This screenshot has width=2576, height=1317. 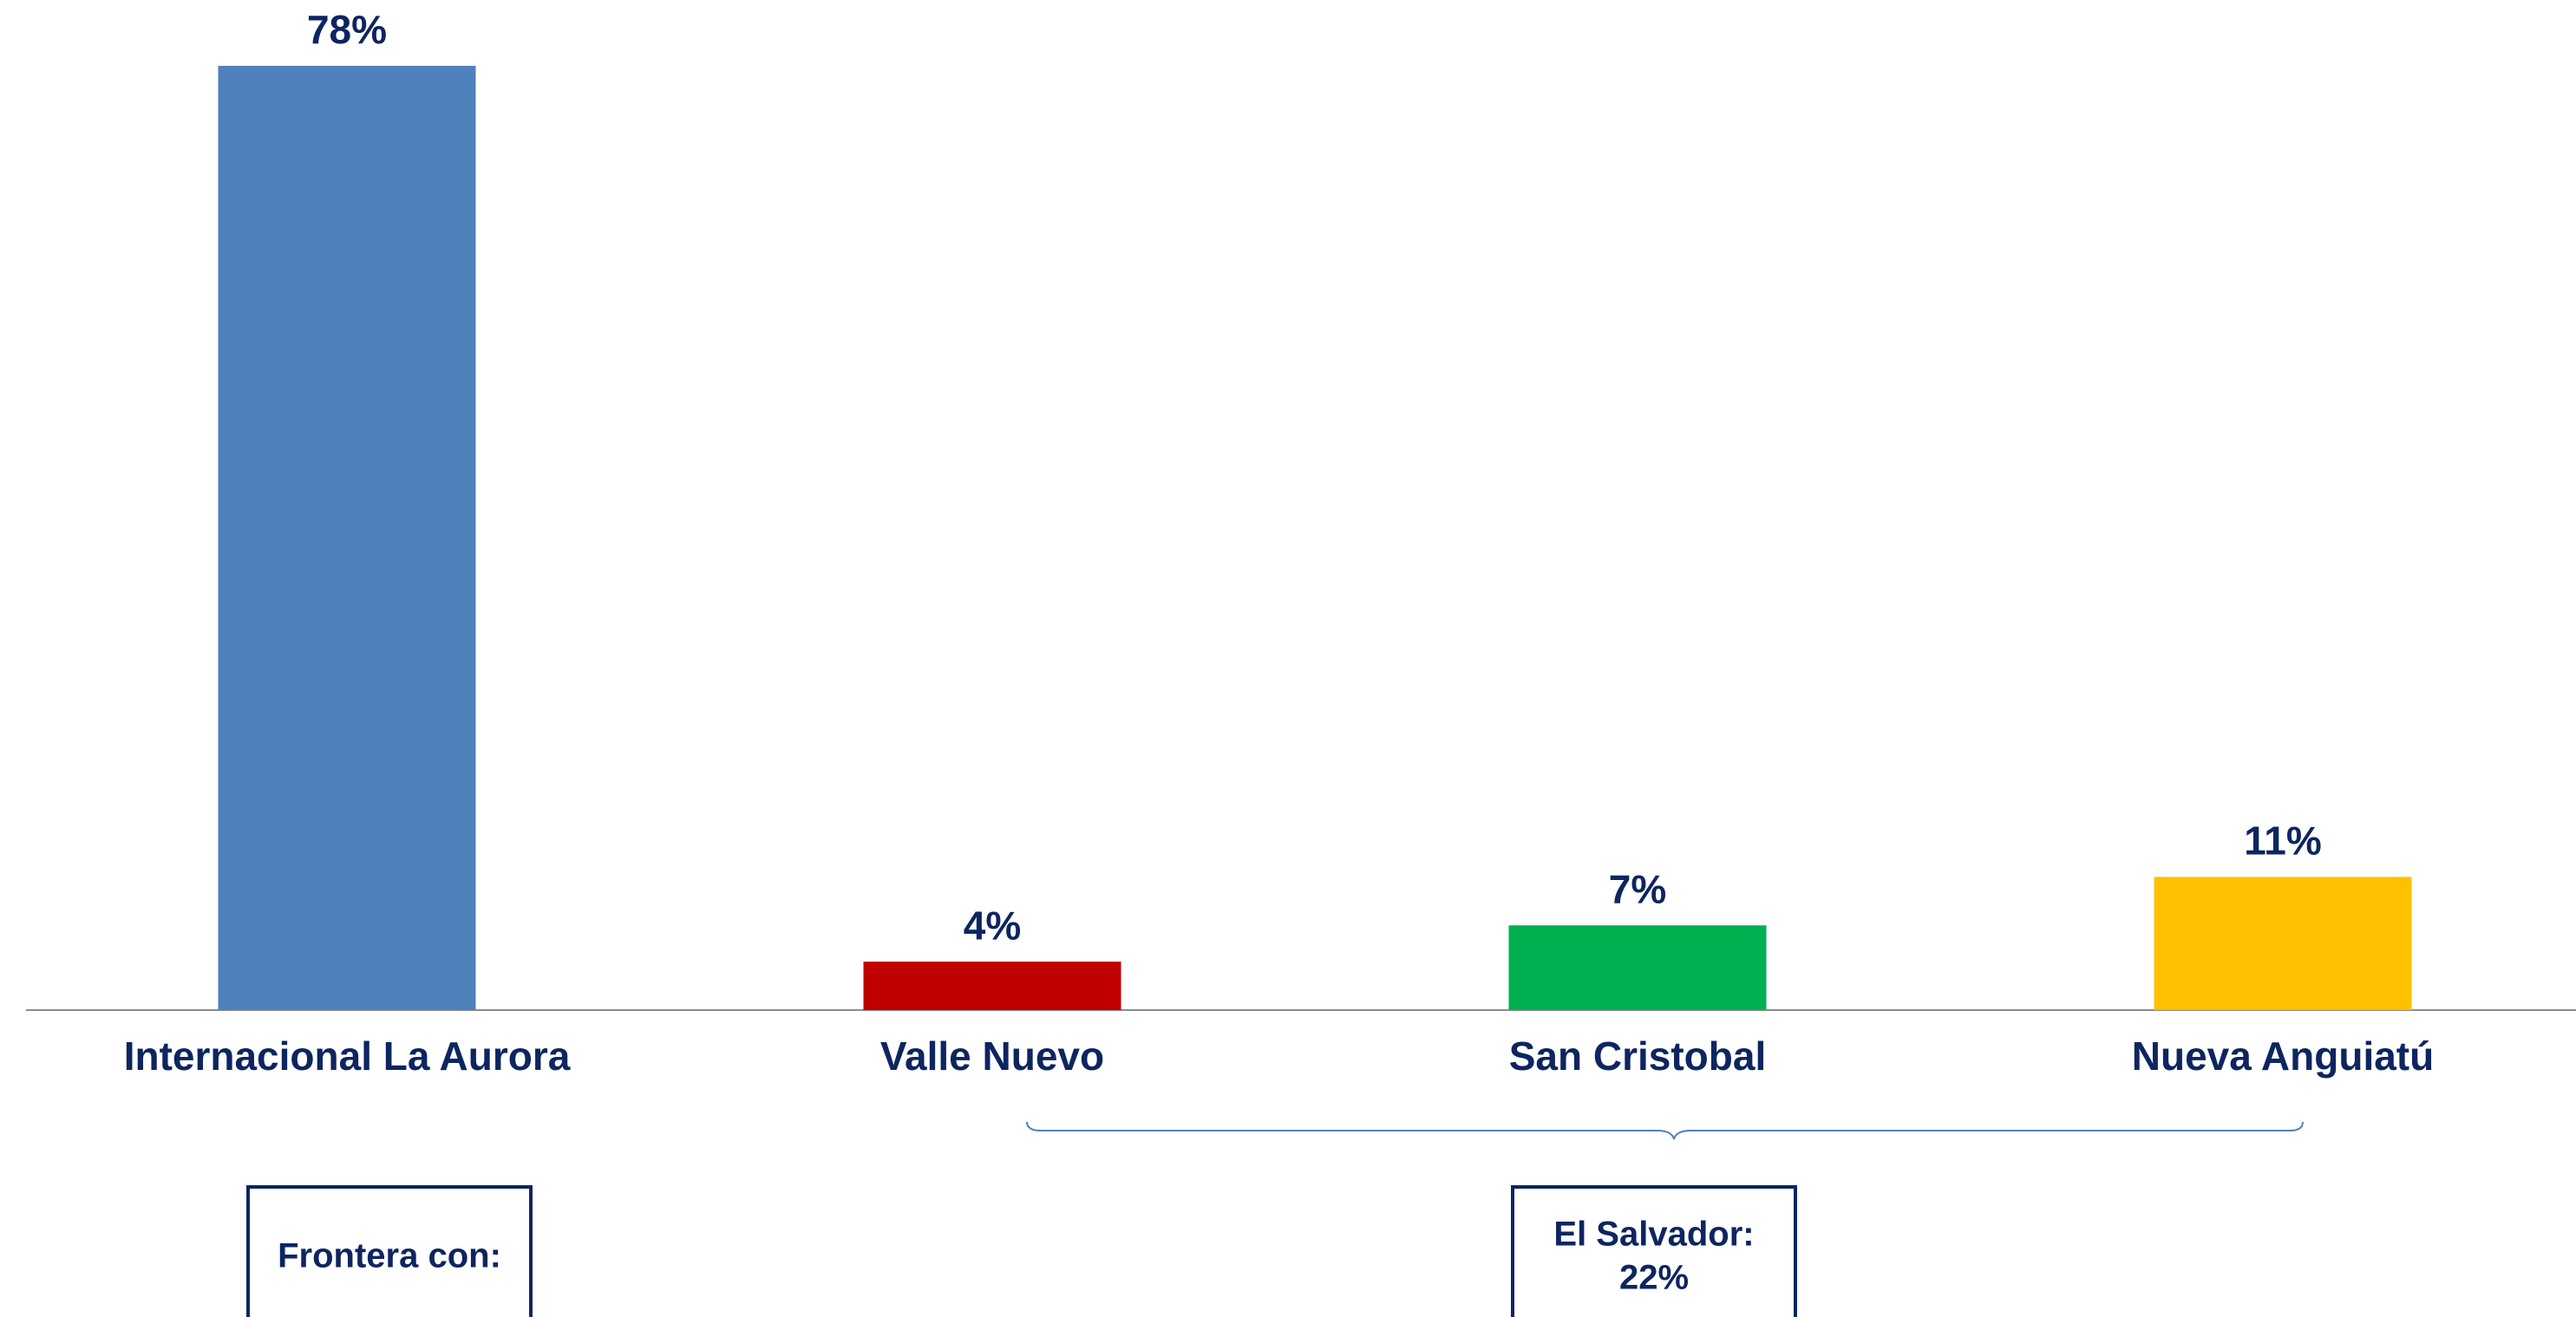 I want to click on annotation: El Salvador:, so click(x=1653, y=1235).